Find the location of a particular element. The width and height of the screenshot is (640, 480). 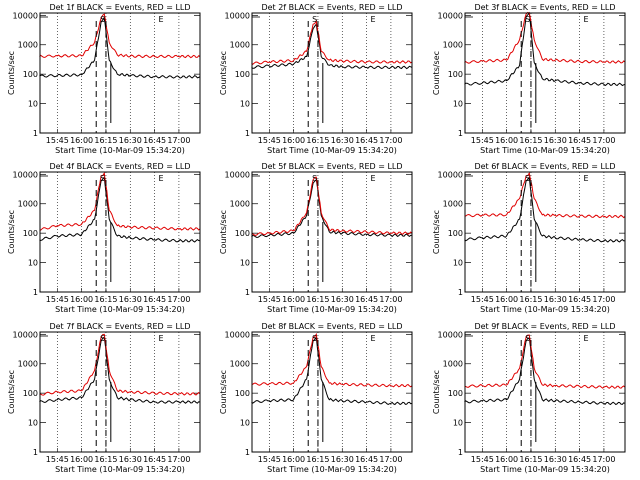

panel-title: Det 1f BLACK = Events, RED = LLD is located at coordinates (119, 7).